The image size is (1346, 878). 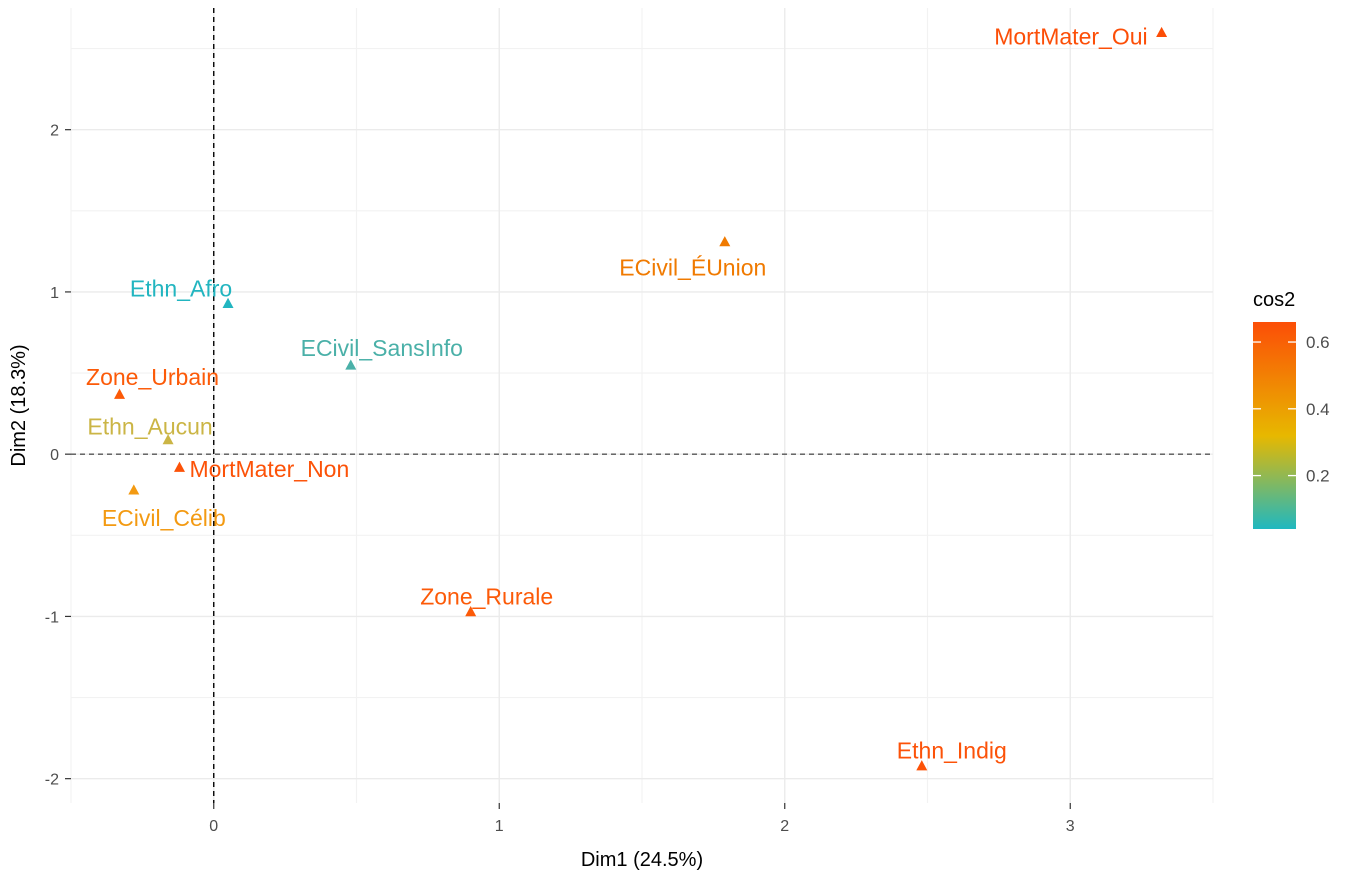 What do you see at coordinates (1318, 342) in the screenshot?
I see `legend-tick-label: 0.6` at bounding box center [1318, 342].